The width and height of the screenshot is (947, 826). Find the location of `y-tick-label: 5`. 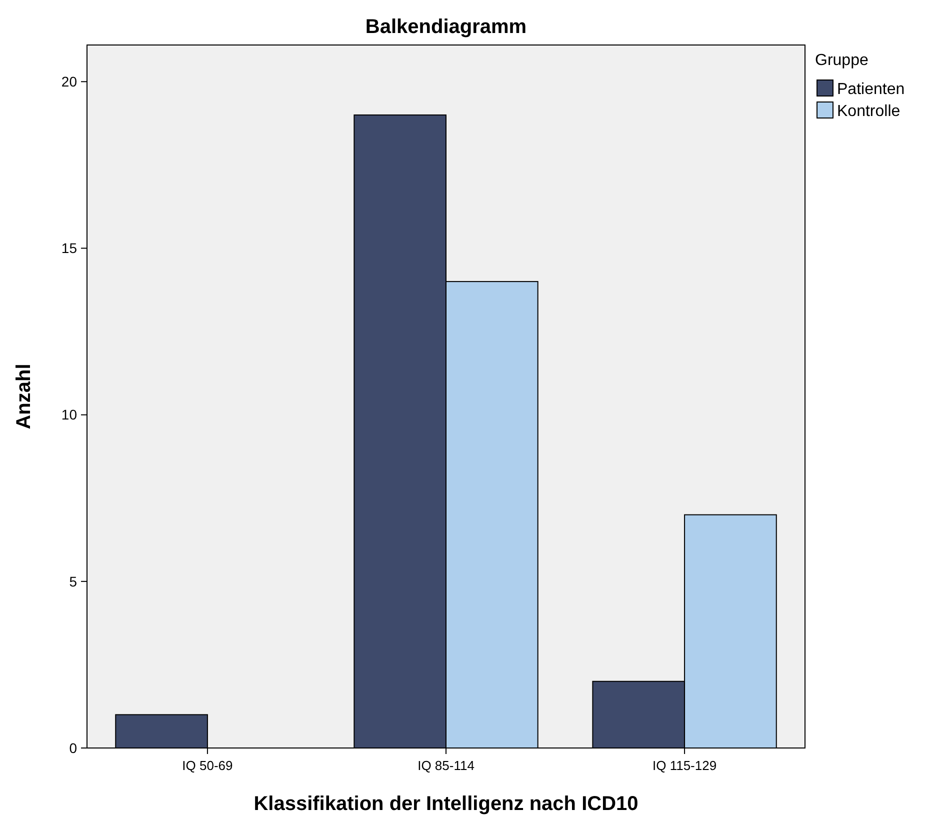

y-tick-label: 5 is located at coordinates (73, 581).